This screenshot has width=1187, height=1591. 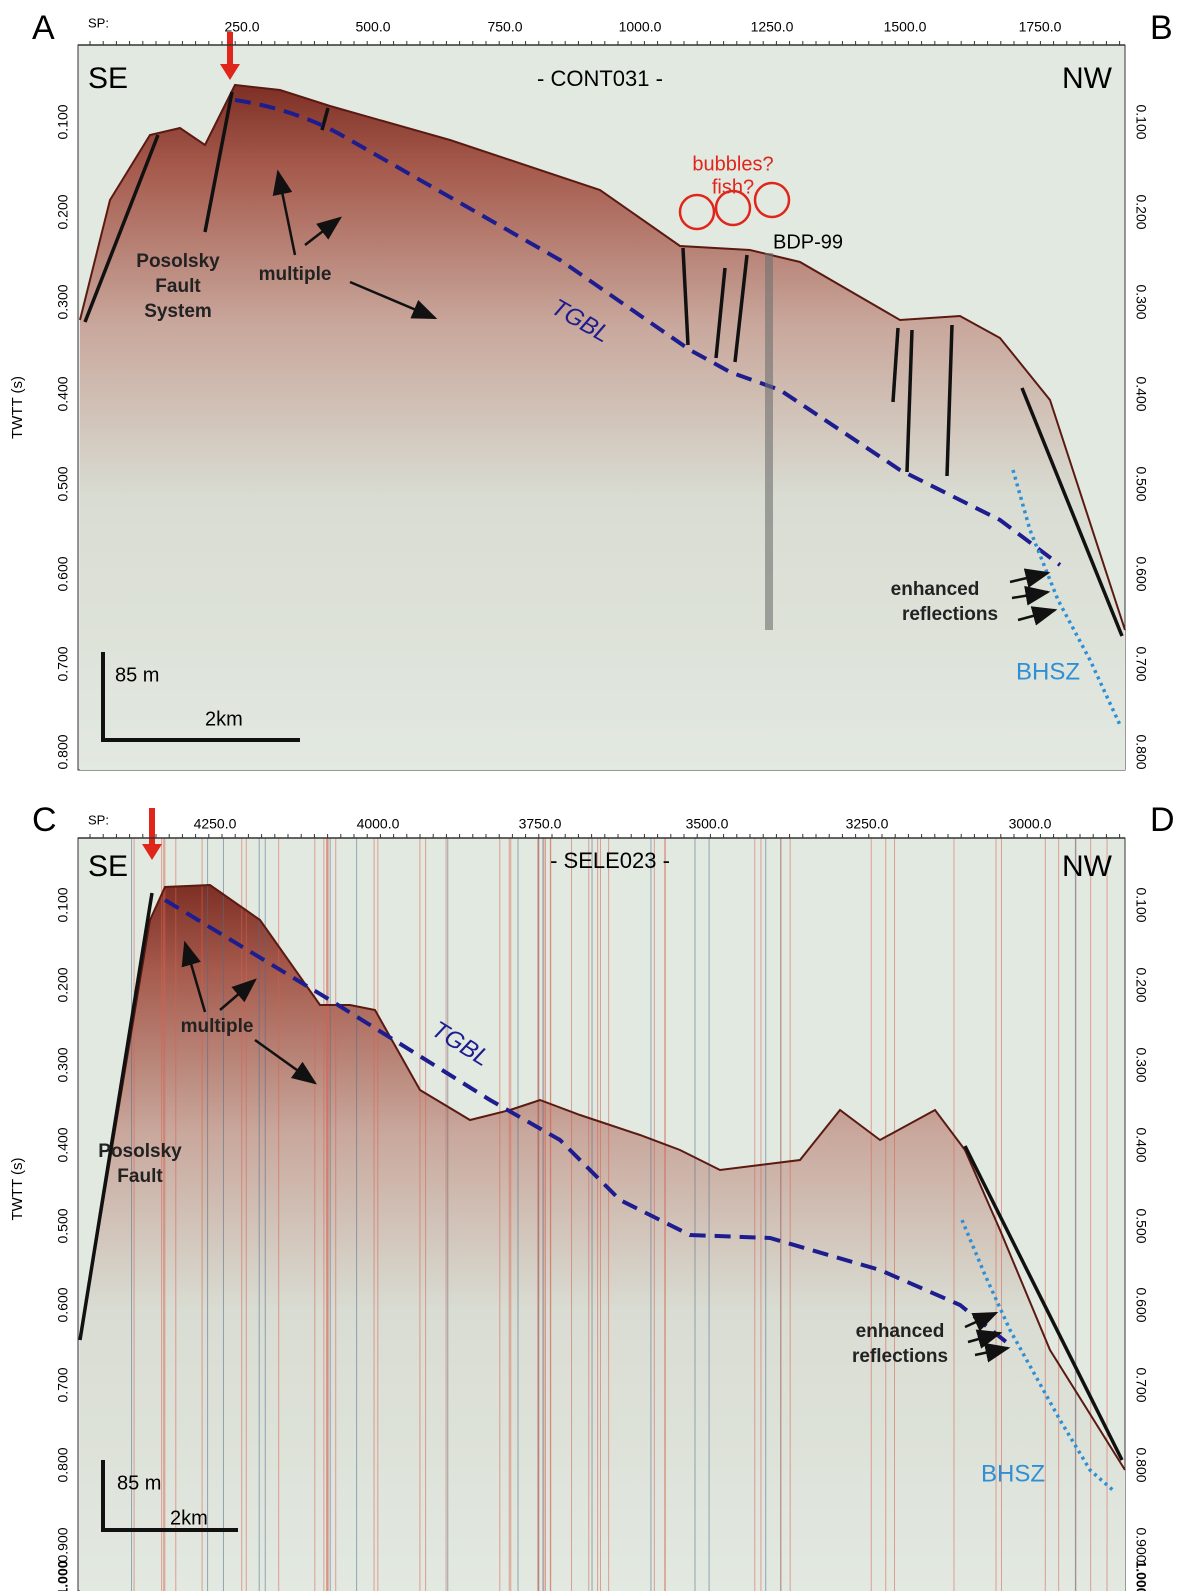 I want to click on sp-tick-label: 1000.0, so click(x=640, y=27).